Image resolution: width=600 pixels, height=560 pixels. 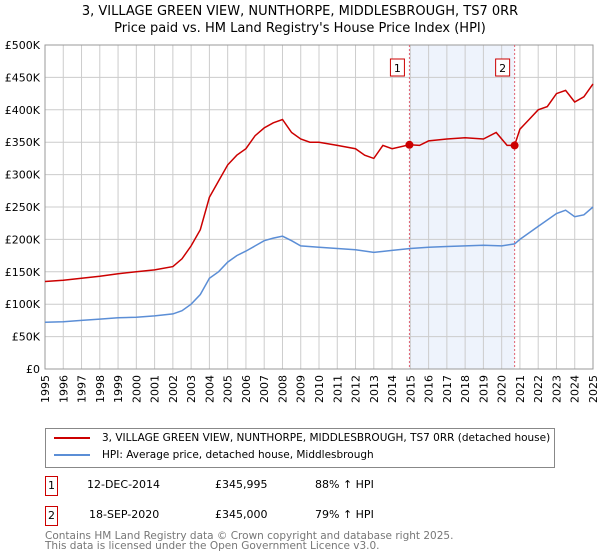 I want to click on x-tick-label: 2000, so click(x=136, y=389).